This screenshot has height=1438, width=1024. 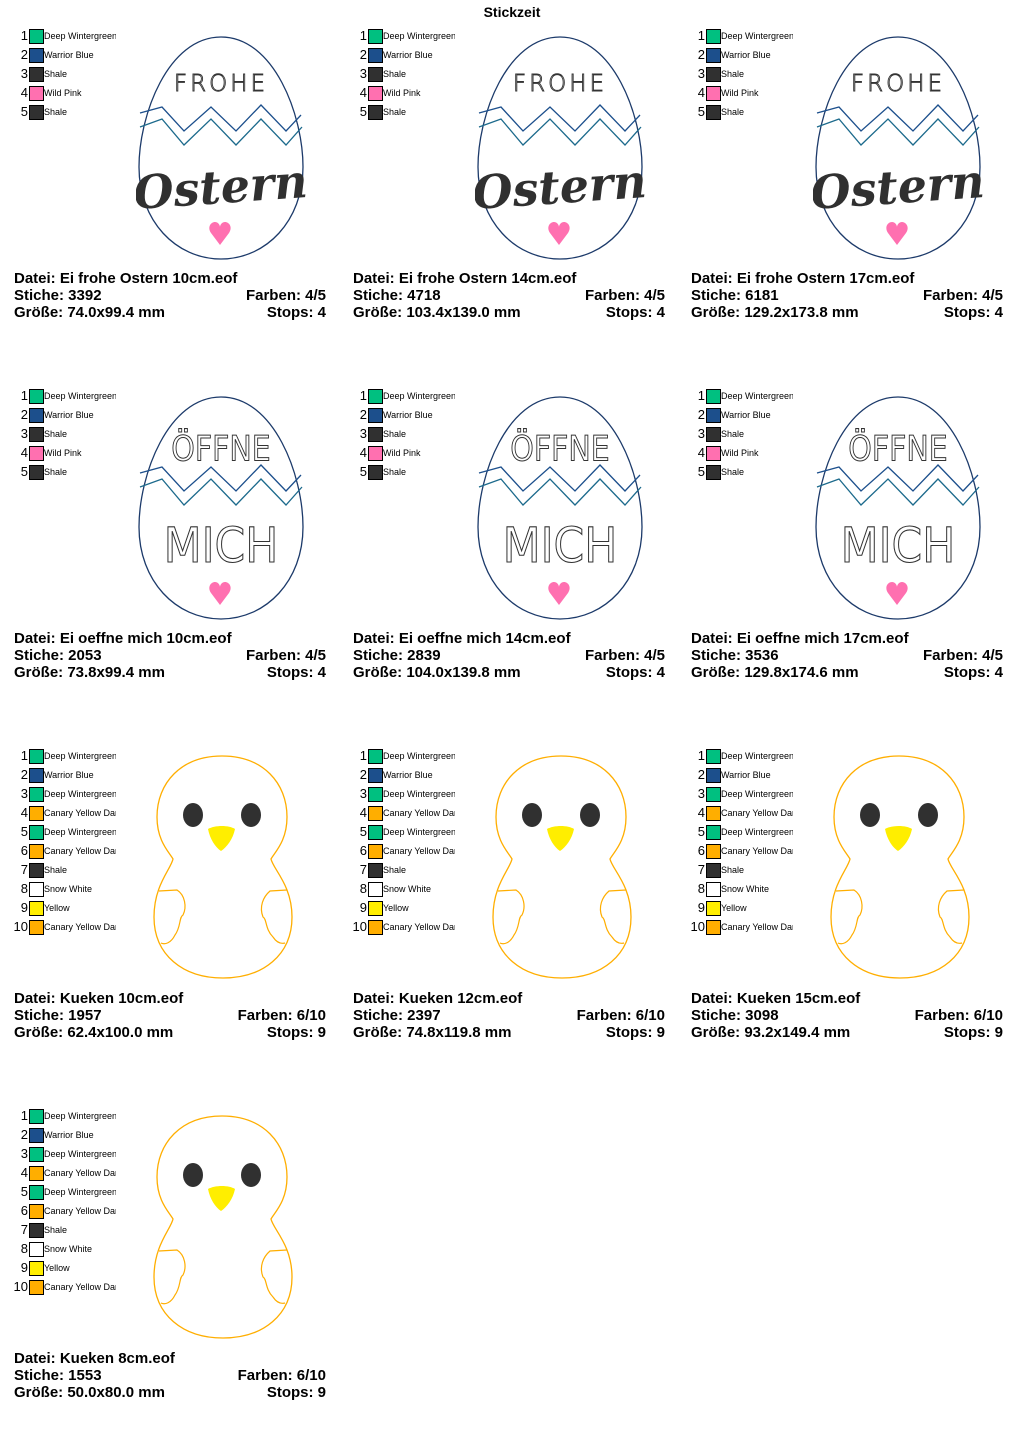 What do you see at coordinates (274, 1276) in the screenshot?
I see `right-wing` at bounding box center [274, 1276].